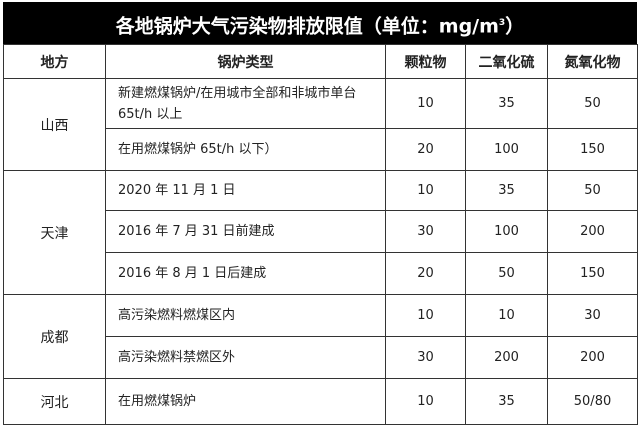 This screenshot has width=640, height=429. I want to click on boiler-type-cell: 高污染燃料禁燃区外, so click(245, 357).